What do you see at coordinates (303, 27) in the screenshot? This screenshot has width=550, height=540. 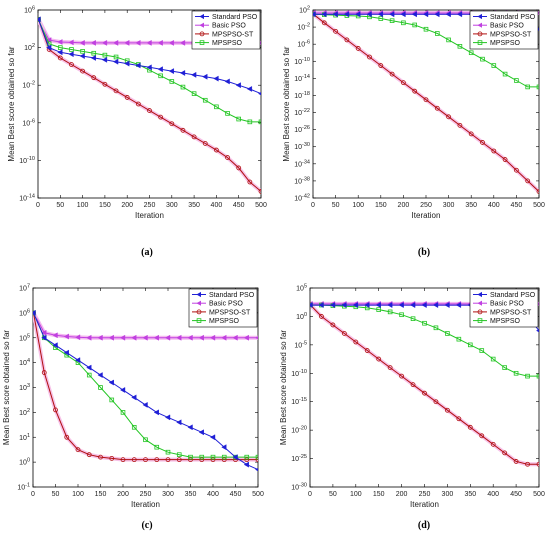 I see `y-tick-label: 10⁻²` at bounding box center [303, 27].